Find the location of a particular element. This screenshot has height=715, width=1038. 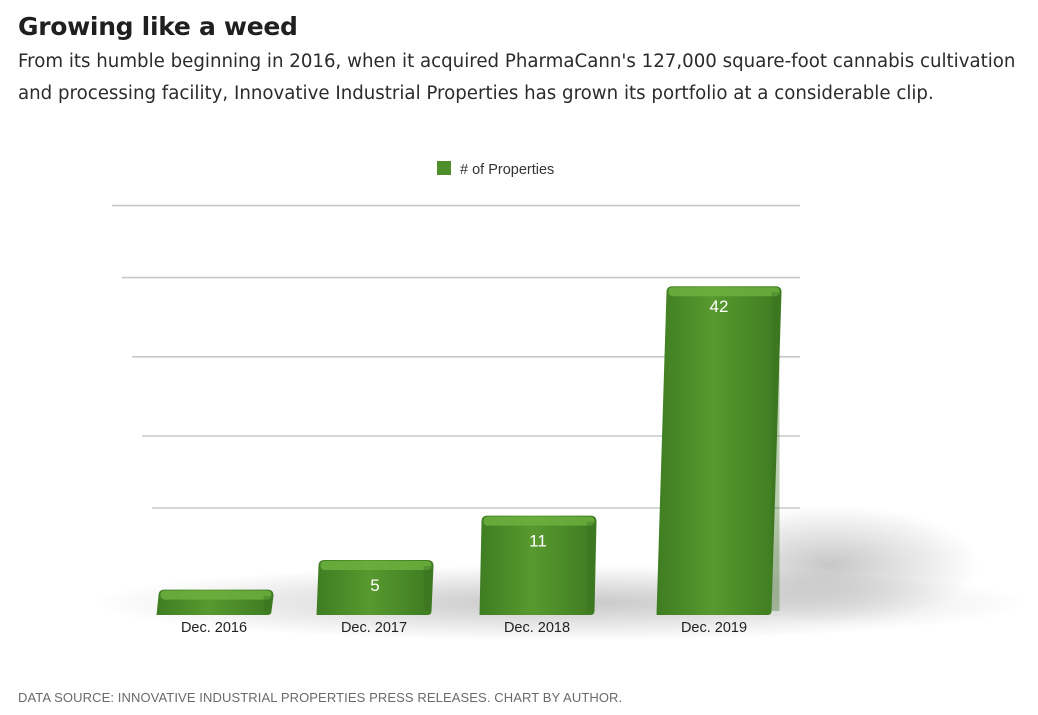

legend: # of Properties is located at coordinates (495, 169).